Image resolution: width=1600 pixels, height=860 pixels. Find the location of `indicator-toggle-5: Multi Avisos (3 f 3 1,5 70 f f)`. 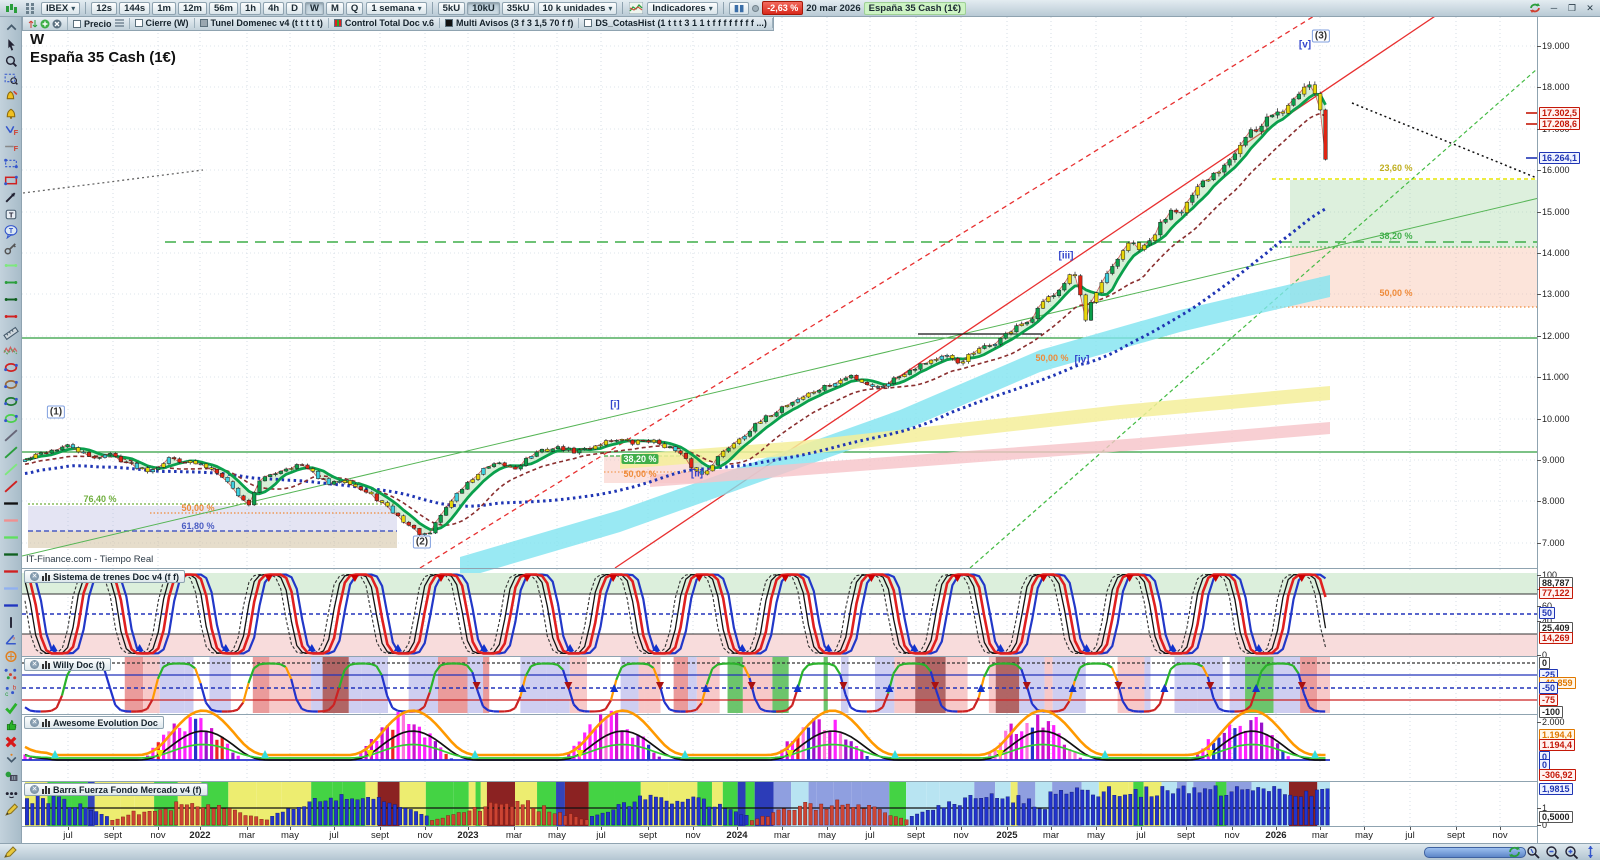

indicator-toggle-5: Multi Avisos (3 f 3 1,5 70 f f) is located at coordinates (510, 23).